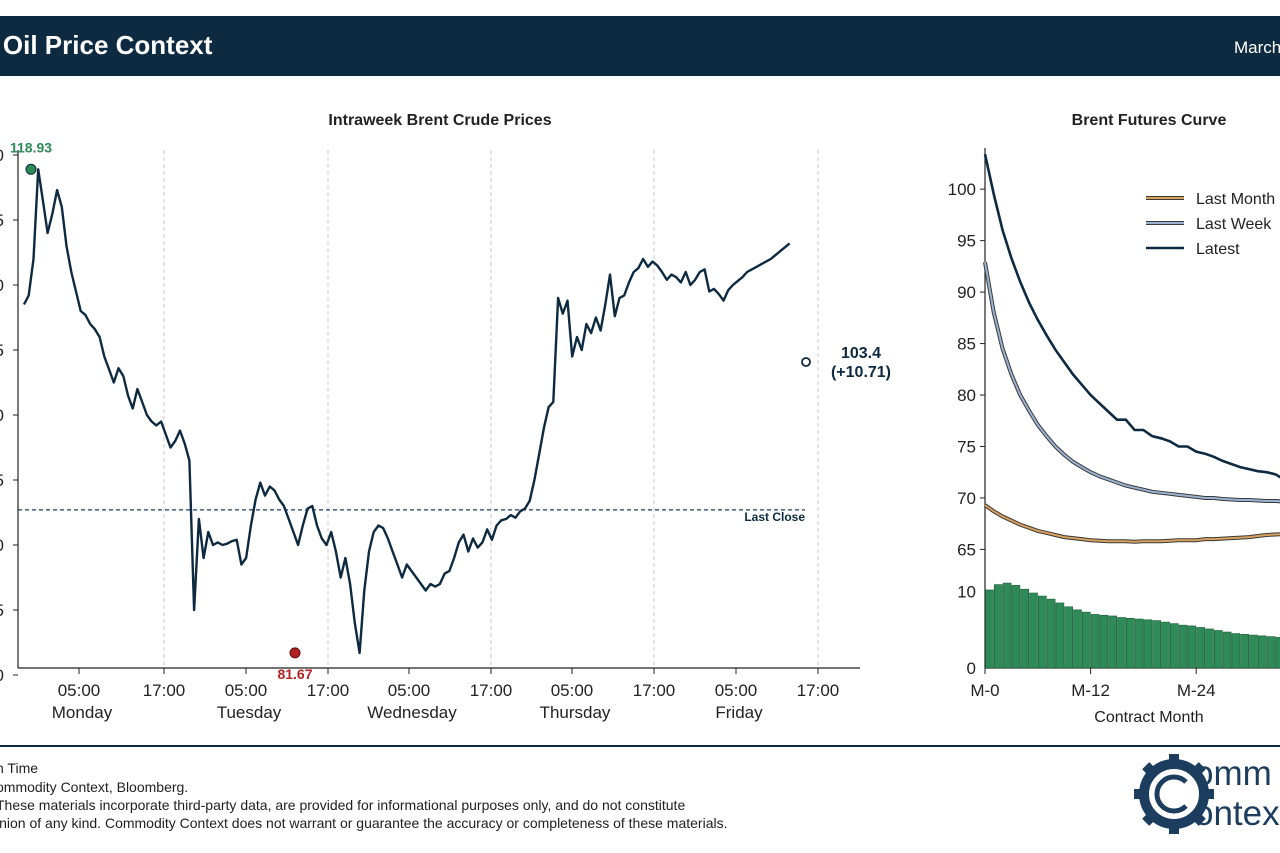  I want to click on gear-icon, so click(1174, 794).